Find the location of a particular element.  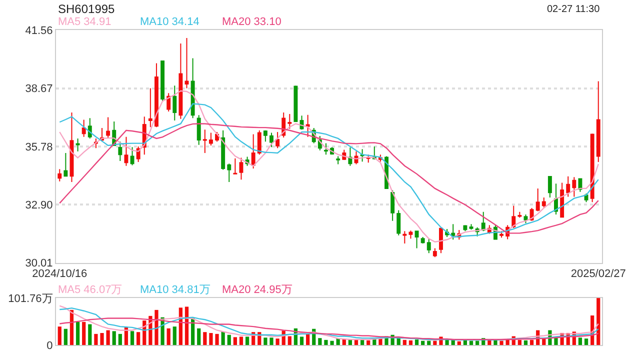

chart-title: SH601995 is located at coordinates (87, 9).